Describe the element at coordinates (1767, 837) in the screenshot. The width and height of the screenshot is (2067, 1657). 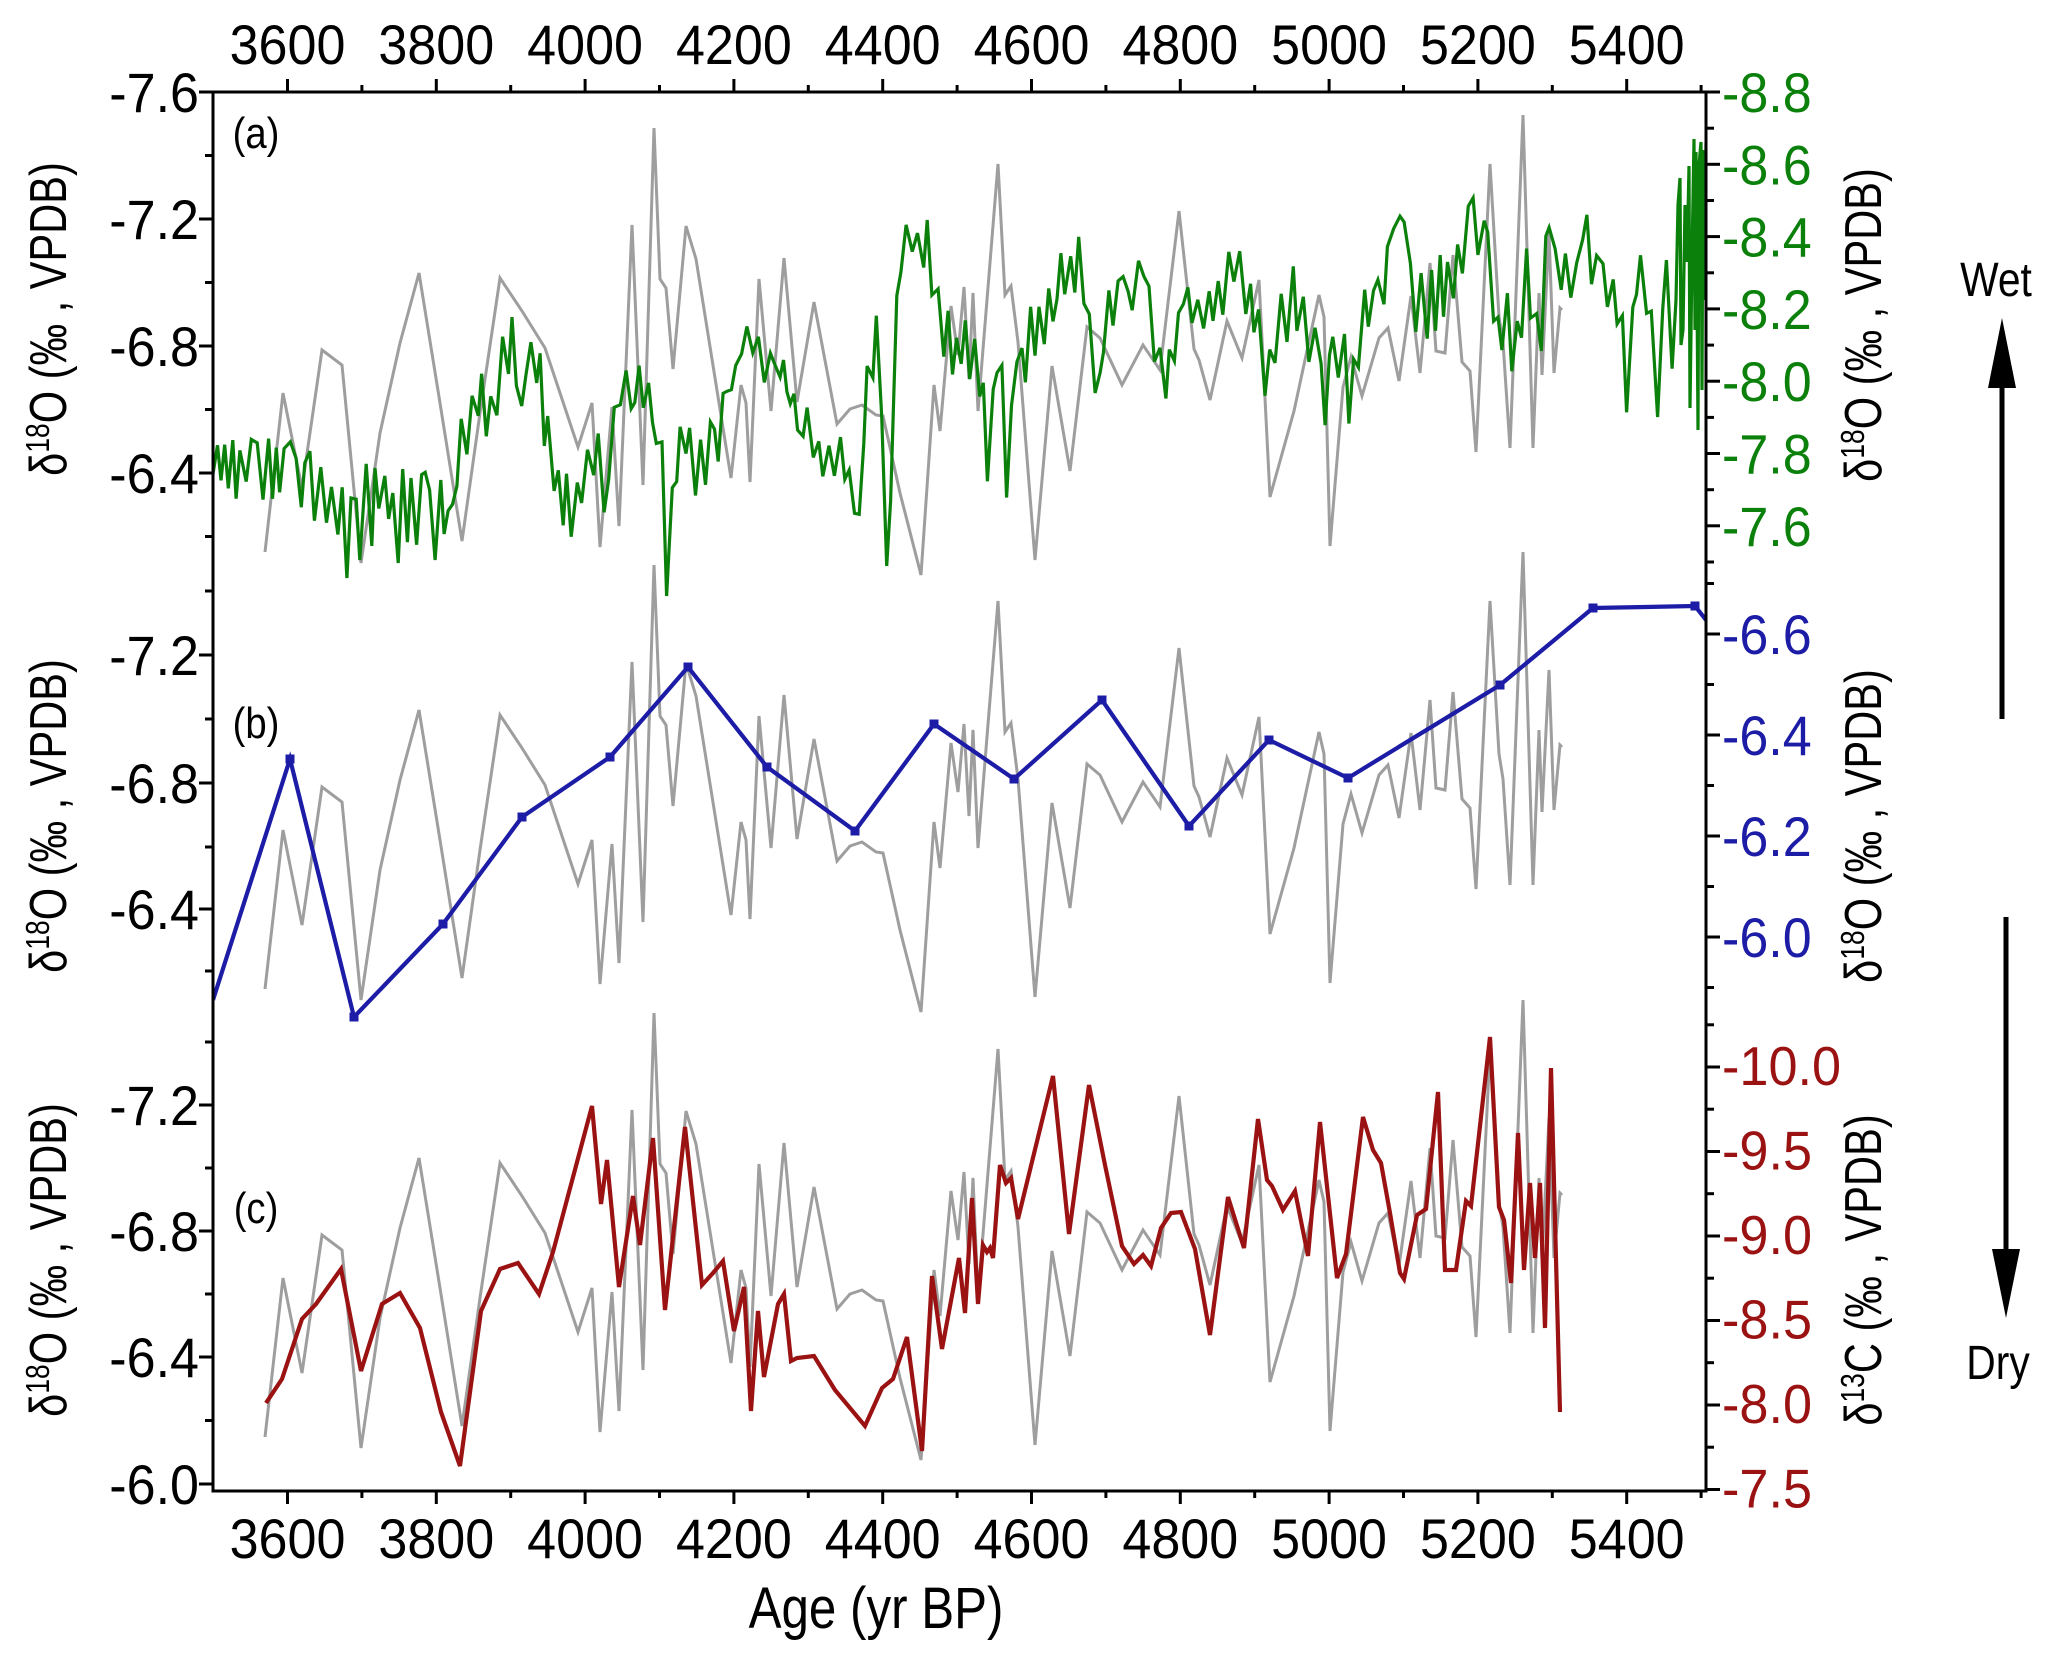
I see `svg-text: -6.2` at that location.